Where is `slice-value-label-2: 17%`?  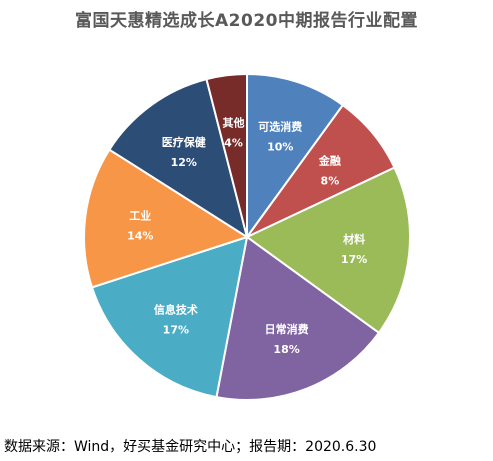
slice-value-label-2: 17% is located at coordinates (354, 259).